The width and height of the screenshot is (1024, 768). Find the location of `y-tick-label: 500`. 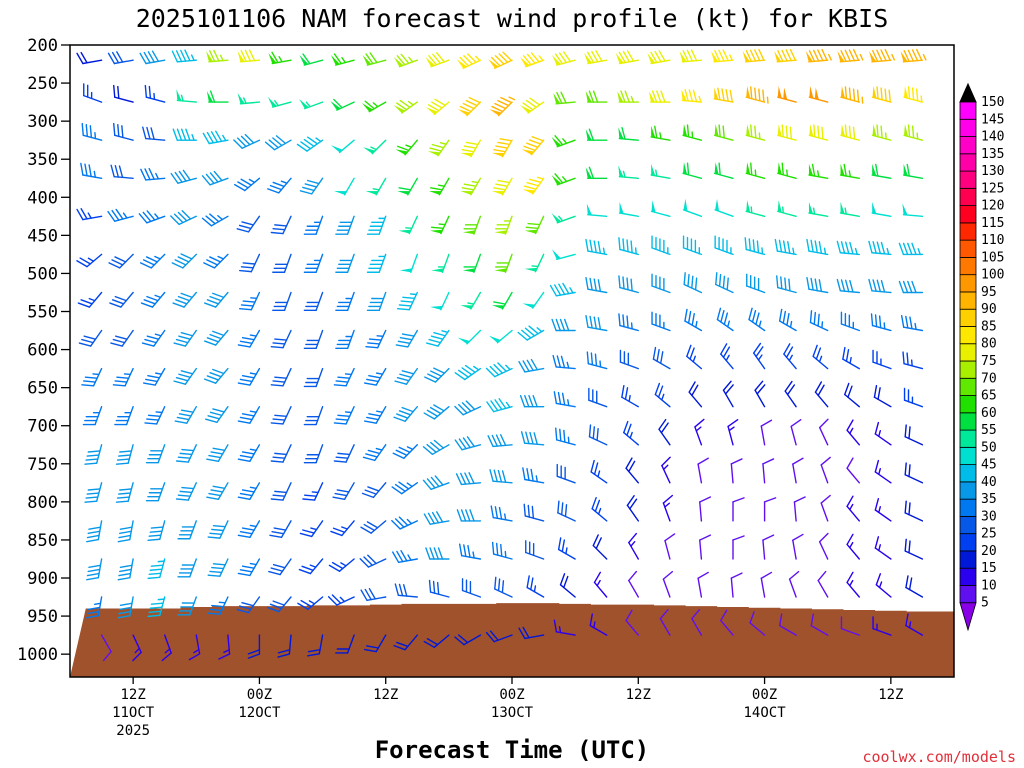

y-tick-label: 500 is located at coordinates (42, 274).